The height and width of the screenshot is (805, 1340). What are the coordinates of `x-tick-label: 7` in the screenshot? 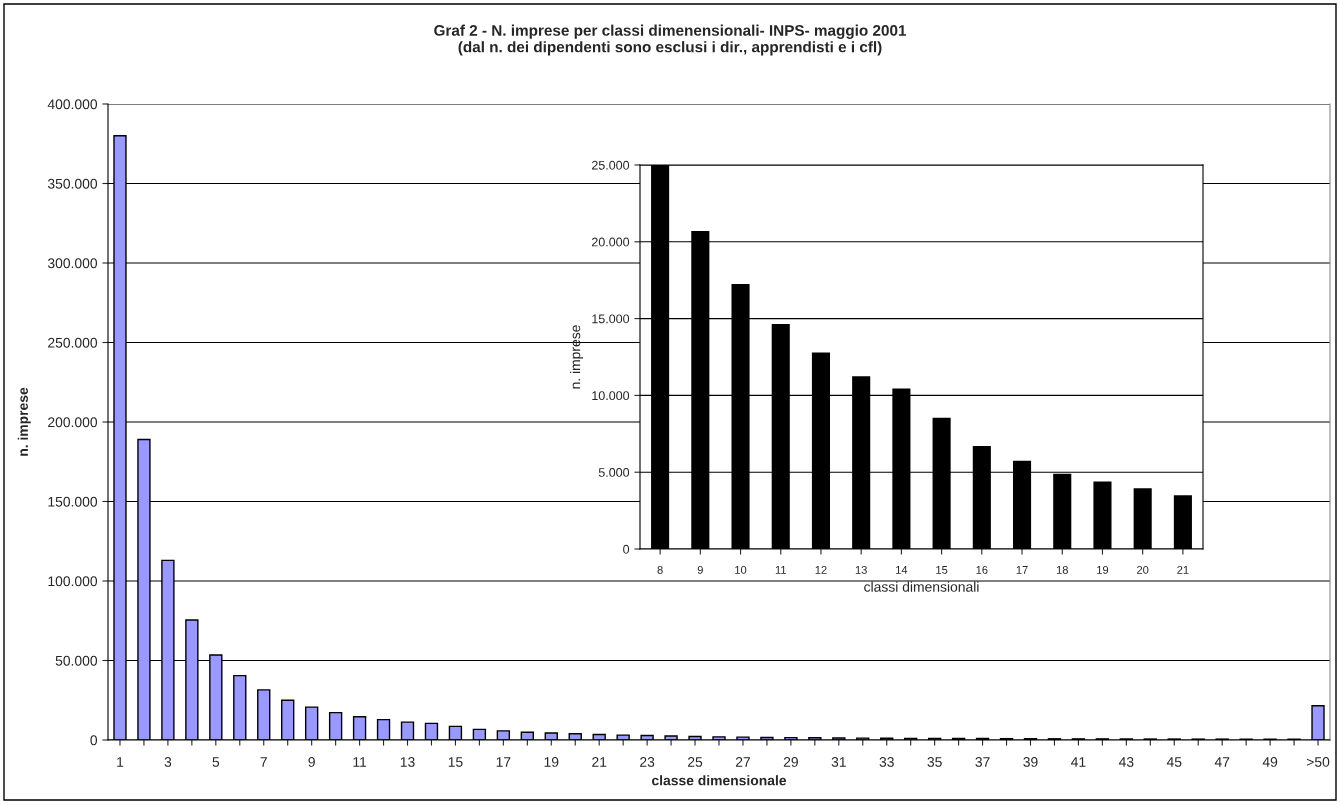 It's located at (263, 762).